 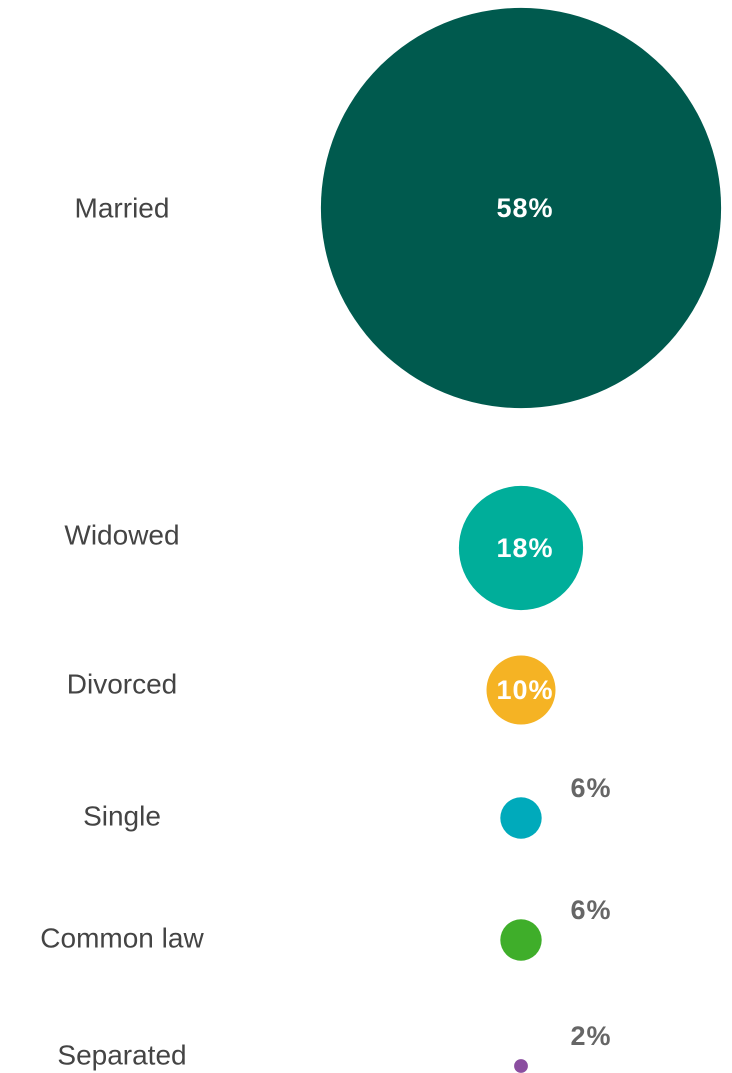 I want to click on category-label: Widowed, so click(x=121, y=534).